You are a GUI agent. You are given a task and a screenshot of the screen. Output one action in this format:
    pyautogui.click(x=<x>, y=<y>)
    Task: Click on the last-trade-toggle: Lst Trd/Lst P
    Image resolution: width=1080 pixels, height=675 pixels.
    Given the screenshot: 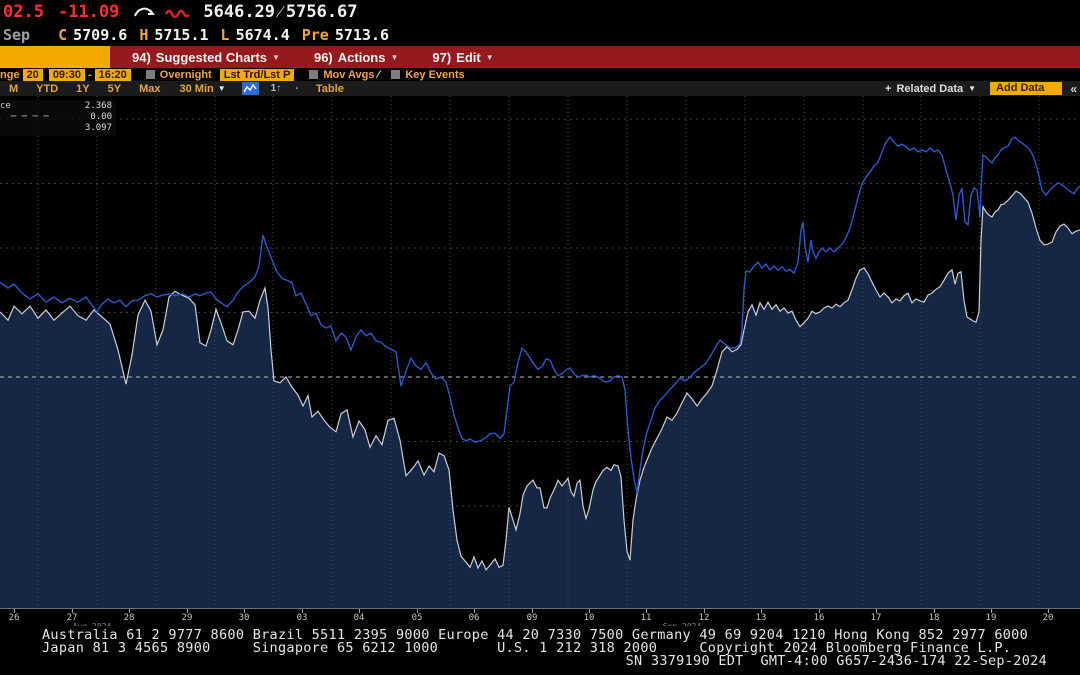 What is the action you would take?
    pyautogui.click(x=257, y=74)
    